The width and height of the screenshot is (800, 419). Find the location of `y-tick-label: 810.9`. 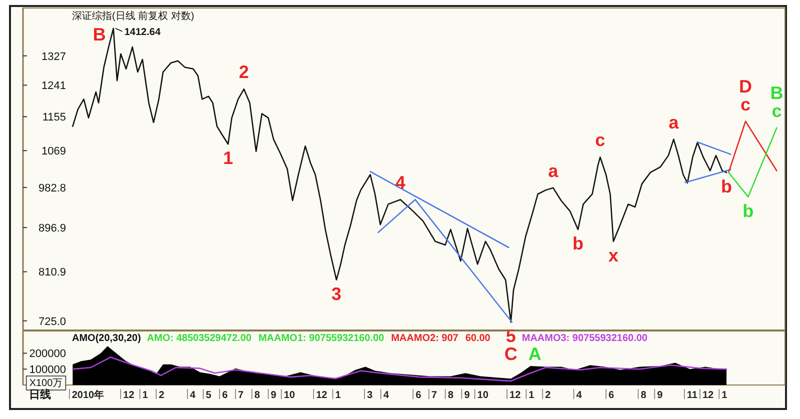

y-tick-label: 810.9 is located at coordinates (52, 272).